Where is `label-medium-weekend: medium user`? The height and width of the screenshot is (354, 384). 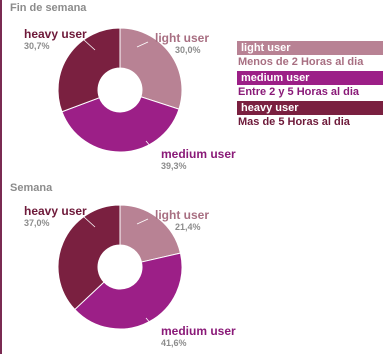
label-medium-weekend: medium user is located at coordinates (198, 154).